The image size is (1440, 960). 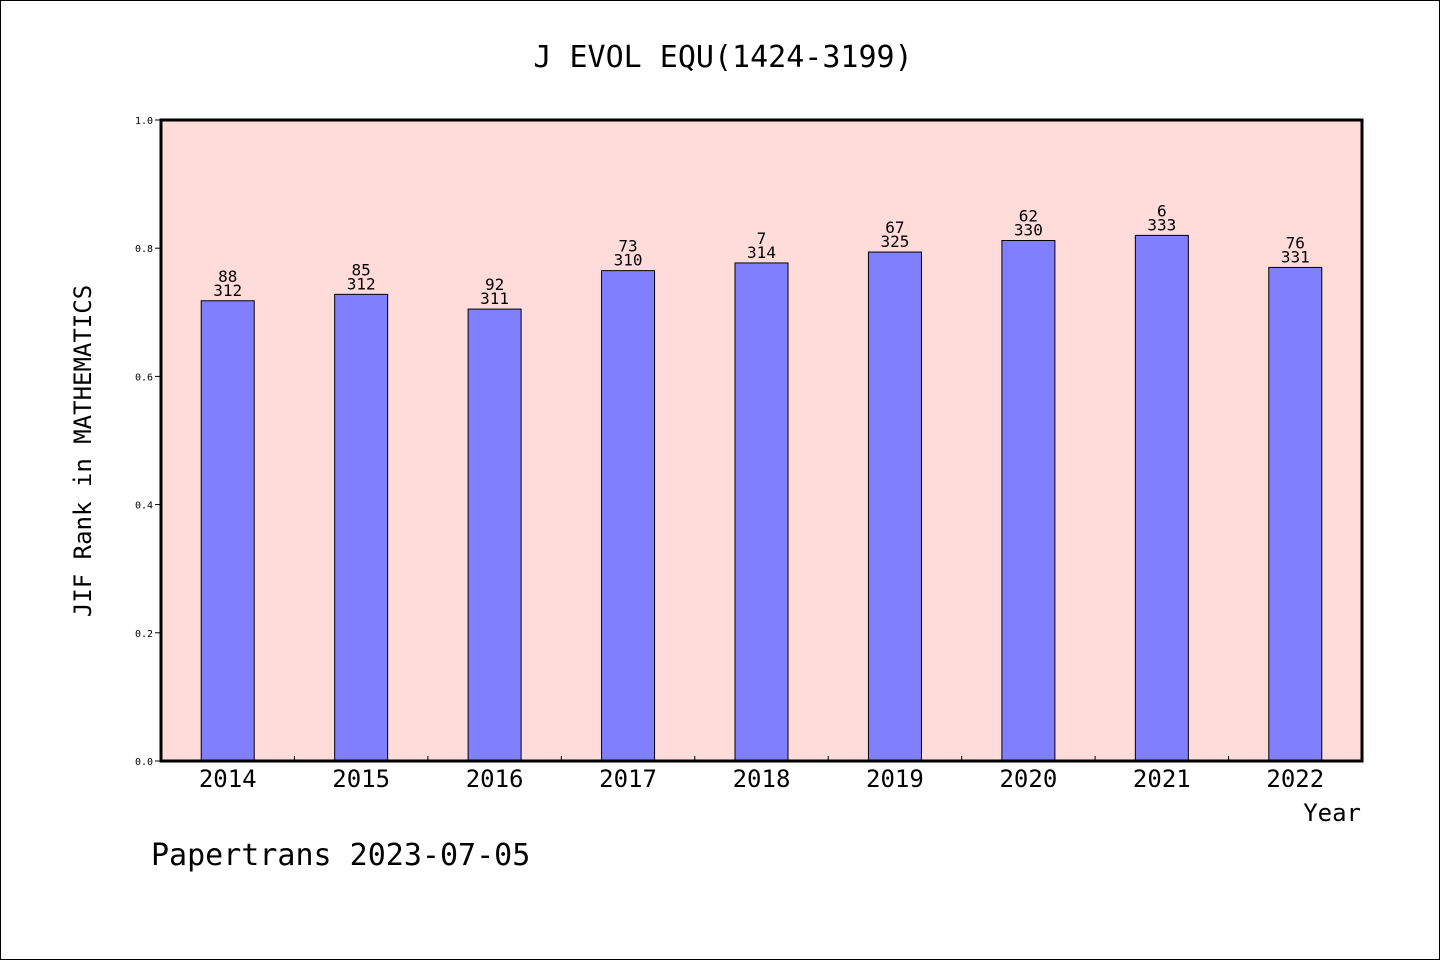 What do you see at coordinates (361, 779) in the screenshot?
I see `x-tick-label: 2015` at bounding box center [361, 779].